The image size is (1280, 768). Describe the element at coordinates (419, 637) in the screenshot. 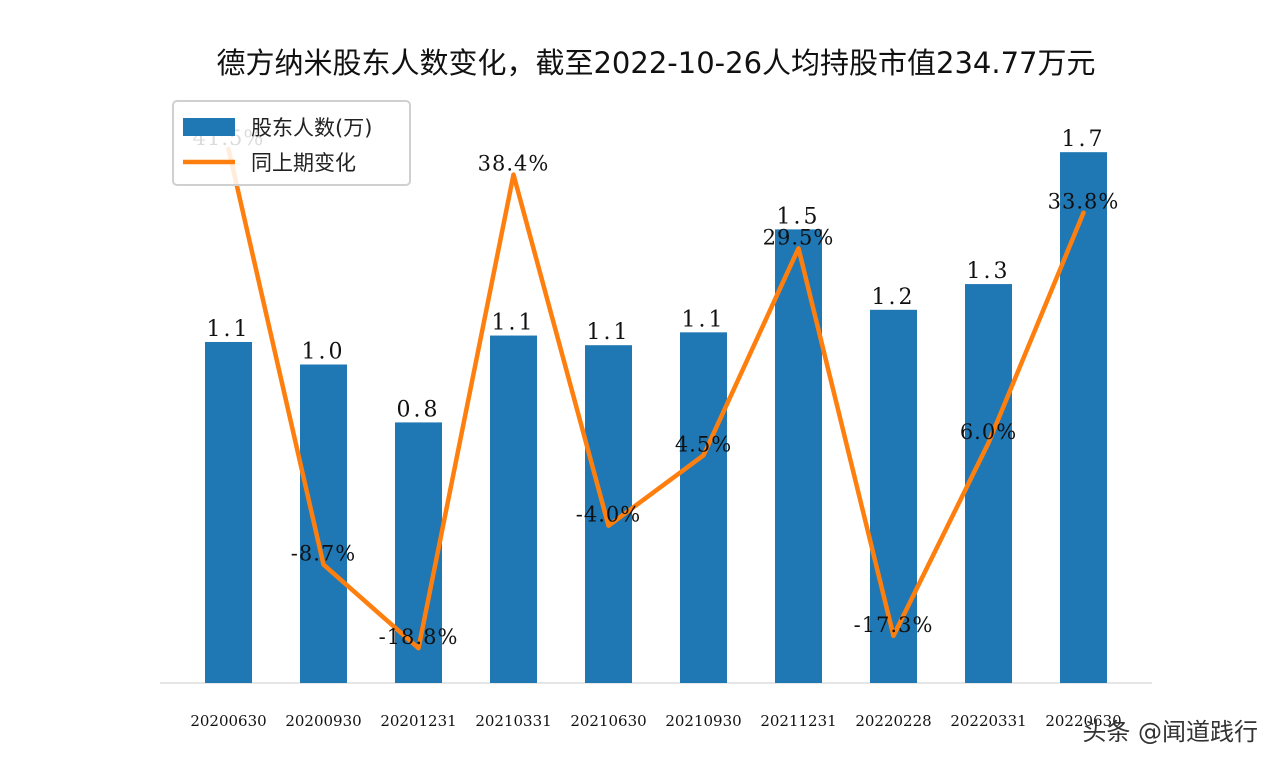

I see `line-value-label: -18.8%` at that location.